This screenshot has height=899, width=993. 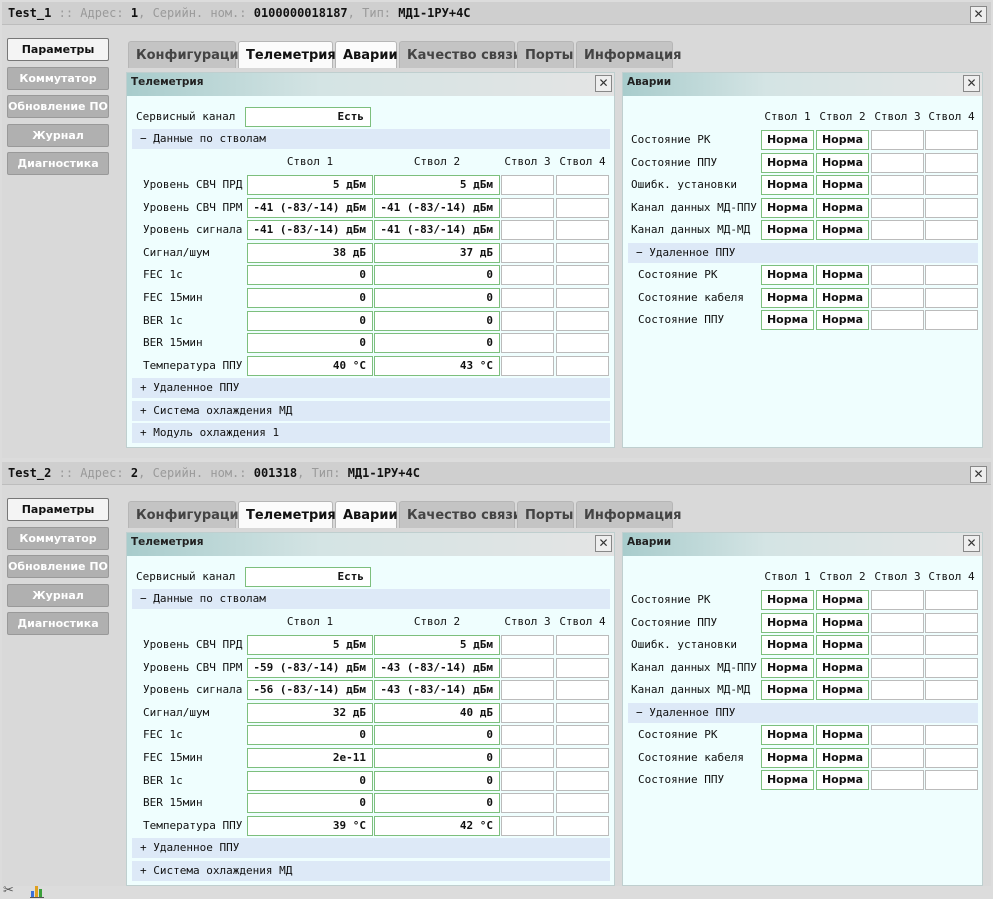 What do you see at coordinates (802, 668) in the screenshot?
I see `alarm-row: Канал данных МД-ППУ Норма Норма` at bounding box center [802, 668].